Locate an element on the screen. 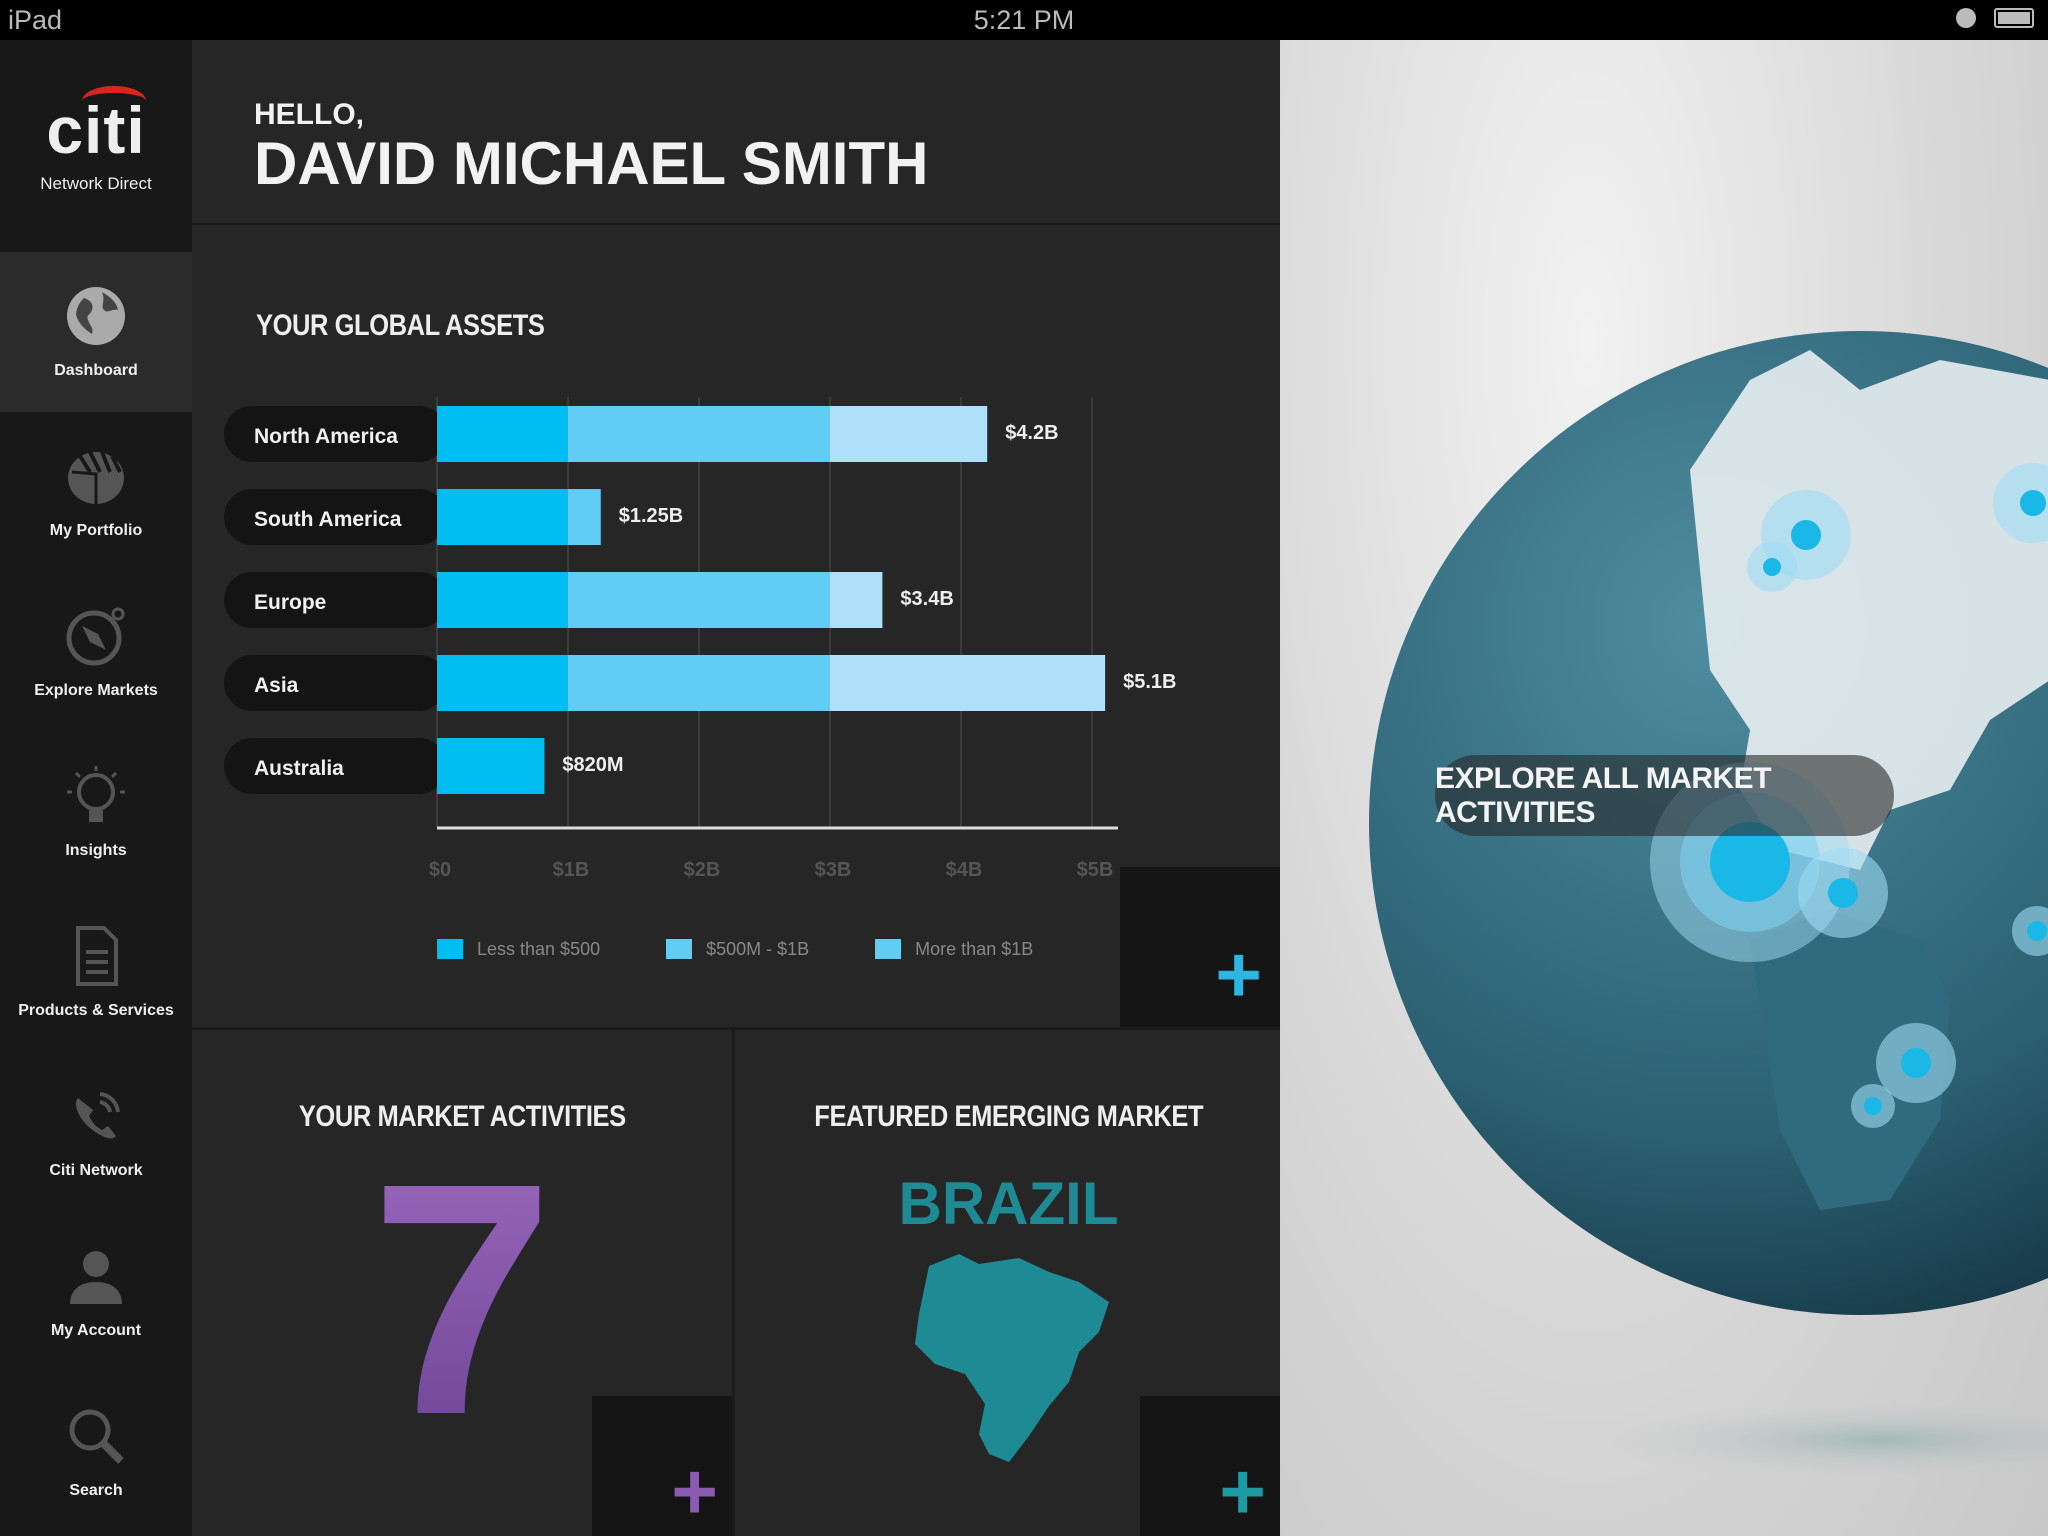 The image size is (2048, 1536). sidebar-item-citi-network: Citi Network is located at coordinates (96, 1132).